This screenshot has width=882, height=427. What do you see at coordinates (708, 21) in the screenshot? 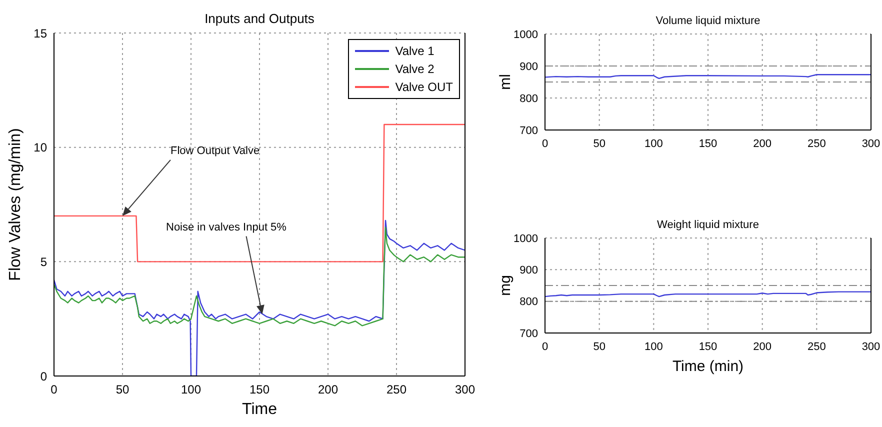
I see `chart-title: Volume liquid mixture` at bounding box center [708, 21].